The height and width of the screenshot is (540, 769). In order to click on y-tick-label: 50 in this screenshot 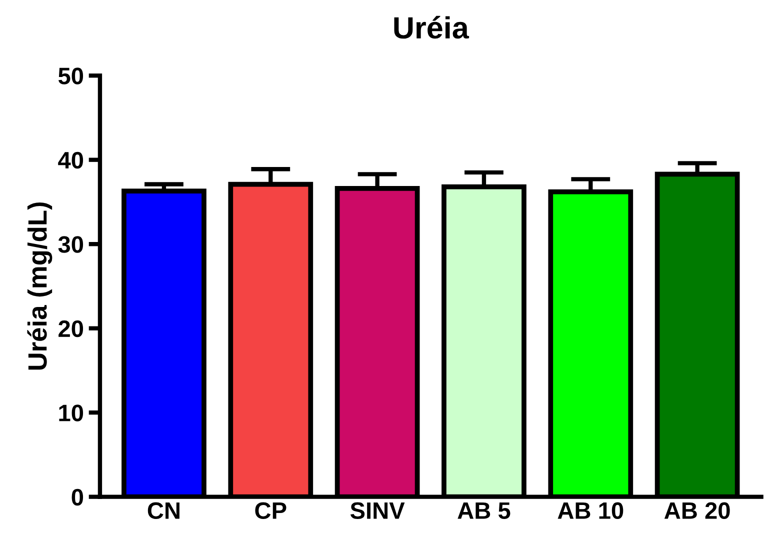, I will do `click(71, 76)`.